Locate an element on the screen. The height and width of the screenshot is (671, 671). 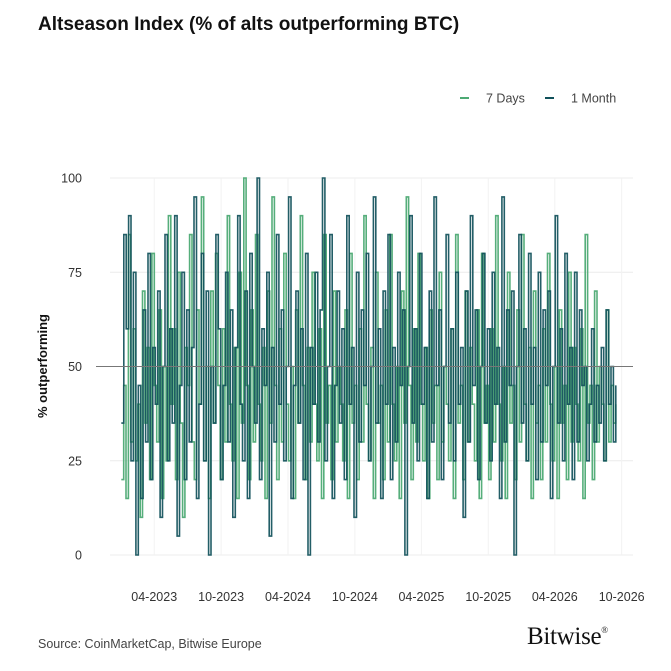
x-tick-label: 10-2025 is located at coordinates (488, 597).